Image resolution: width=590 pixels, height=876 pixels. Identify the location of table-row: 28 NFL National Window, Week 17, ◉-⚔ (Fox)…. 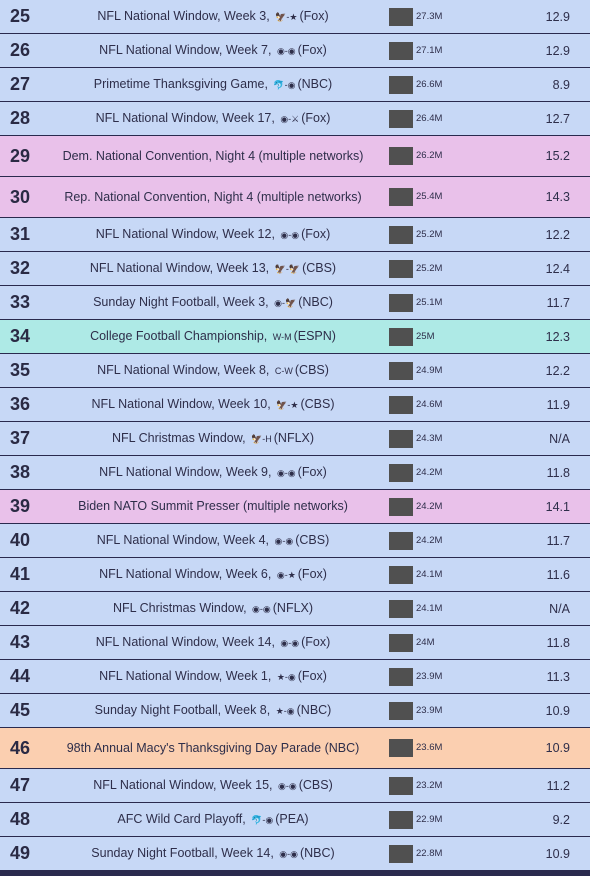
(295, 118).